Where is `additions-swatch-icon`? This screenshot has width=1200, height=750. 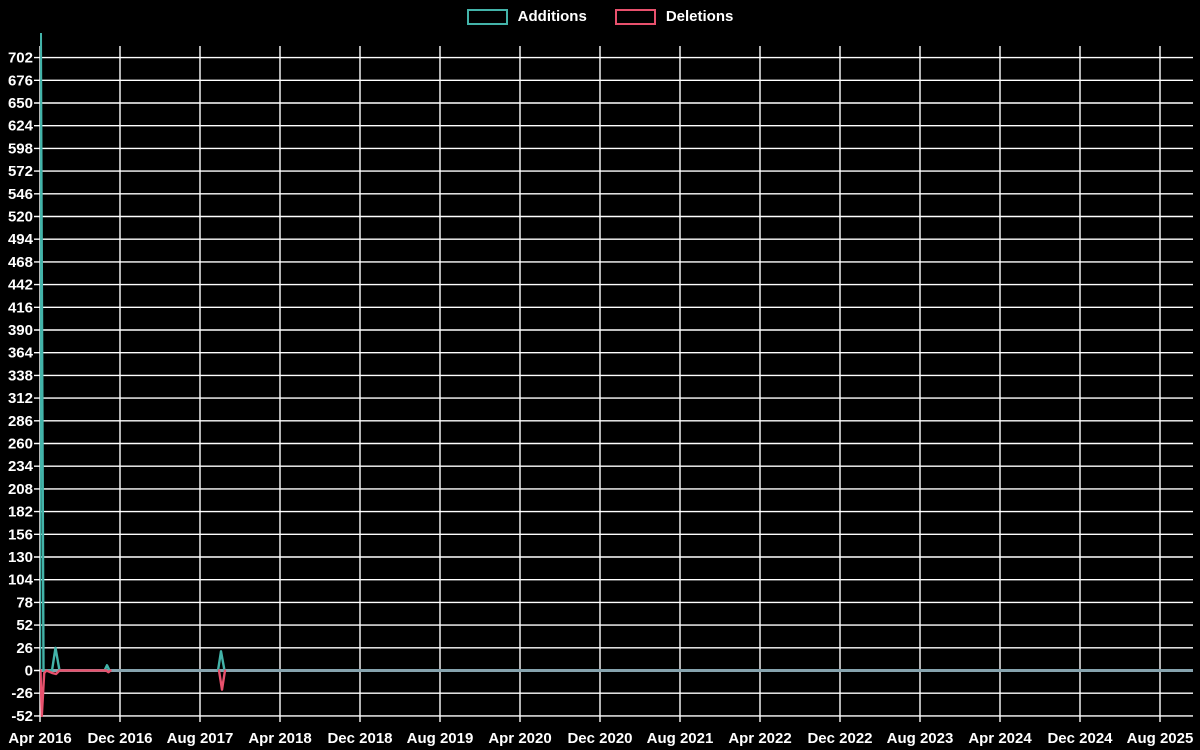 additions-swatch-icon is located at coordinates (487, 16).